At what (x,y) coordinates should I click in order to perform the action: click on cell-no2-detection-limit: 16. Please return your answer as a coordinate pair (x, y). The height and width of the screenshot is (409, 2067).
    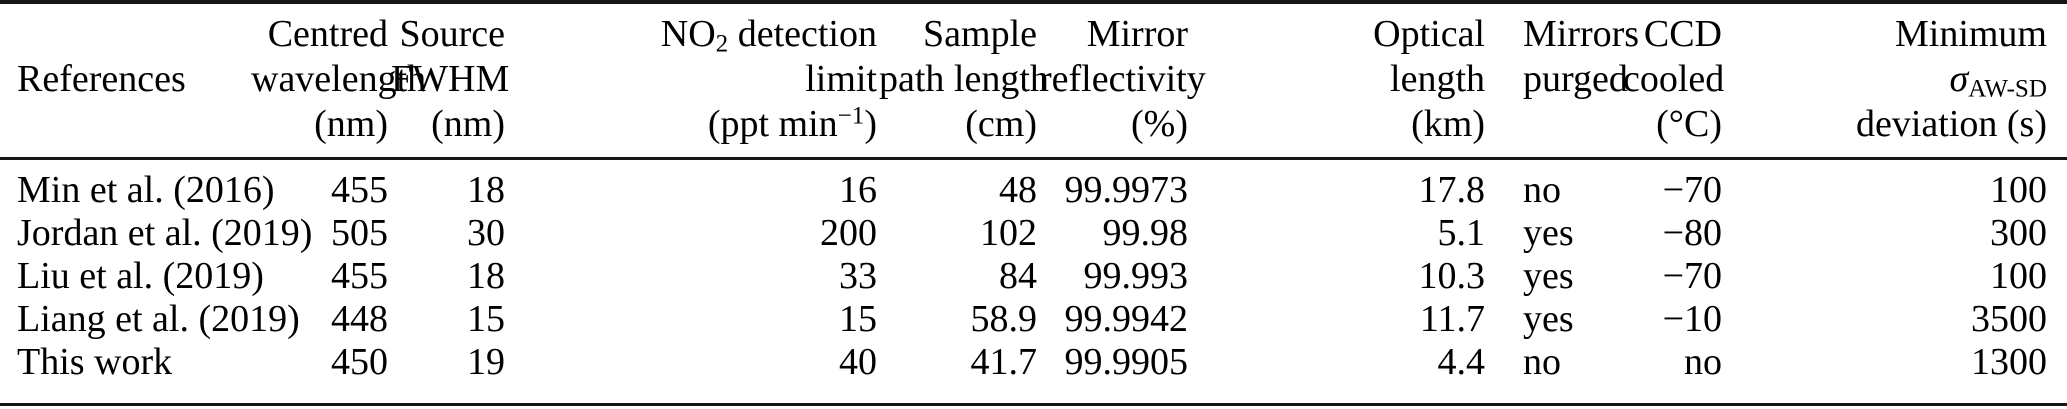
    Looking at the image, I should click on (858, 190).